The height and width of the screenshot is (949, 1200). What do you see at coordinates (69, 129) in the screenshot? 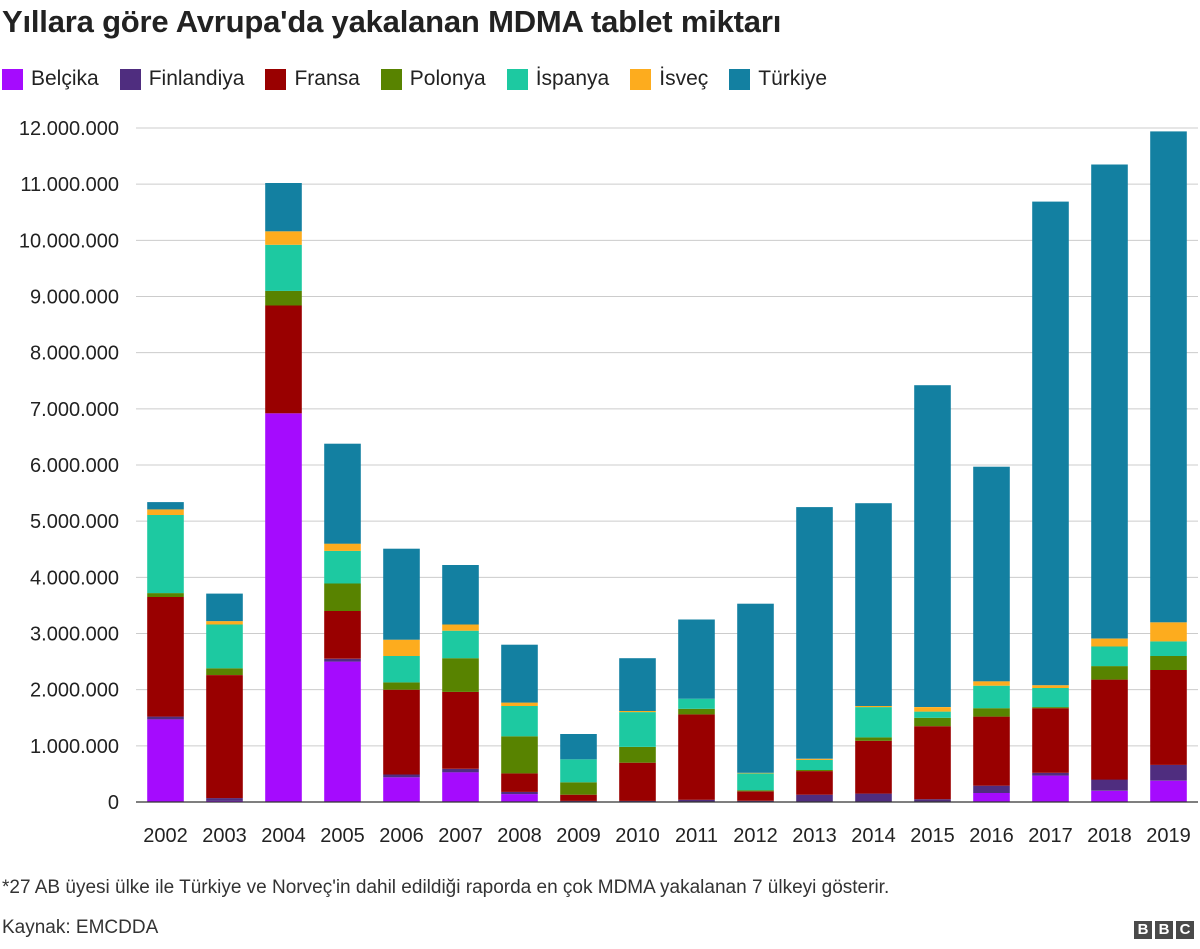
I see `y-tick-label: 12.000.000` at bounding box center [69, 129].